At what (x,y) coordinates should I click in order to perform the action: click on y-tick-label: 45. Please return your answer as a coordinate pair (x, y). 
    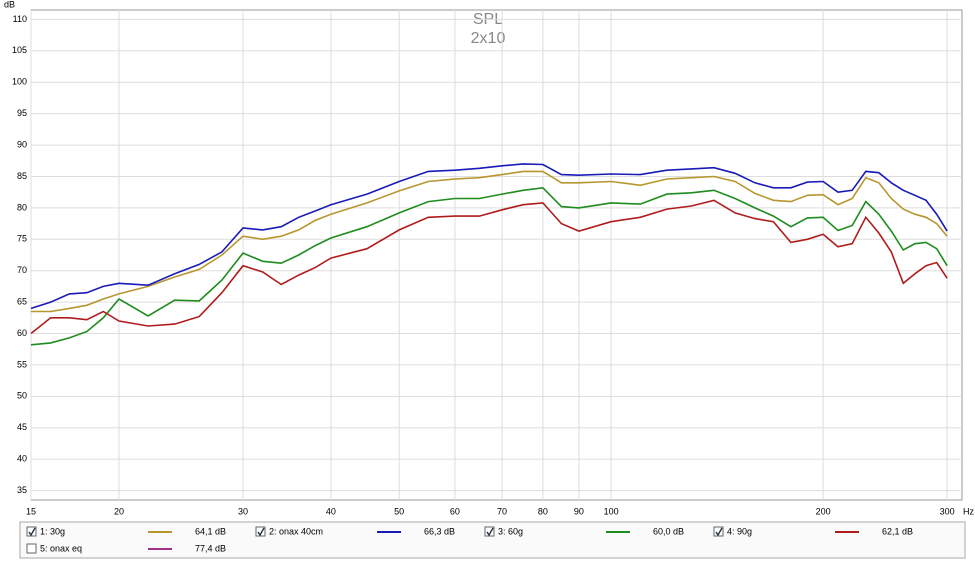
    Looking at the image, I should click on (22, 427).